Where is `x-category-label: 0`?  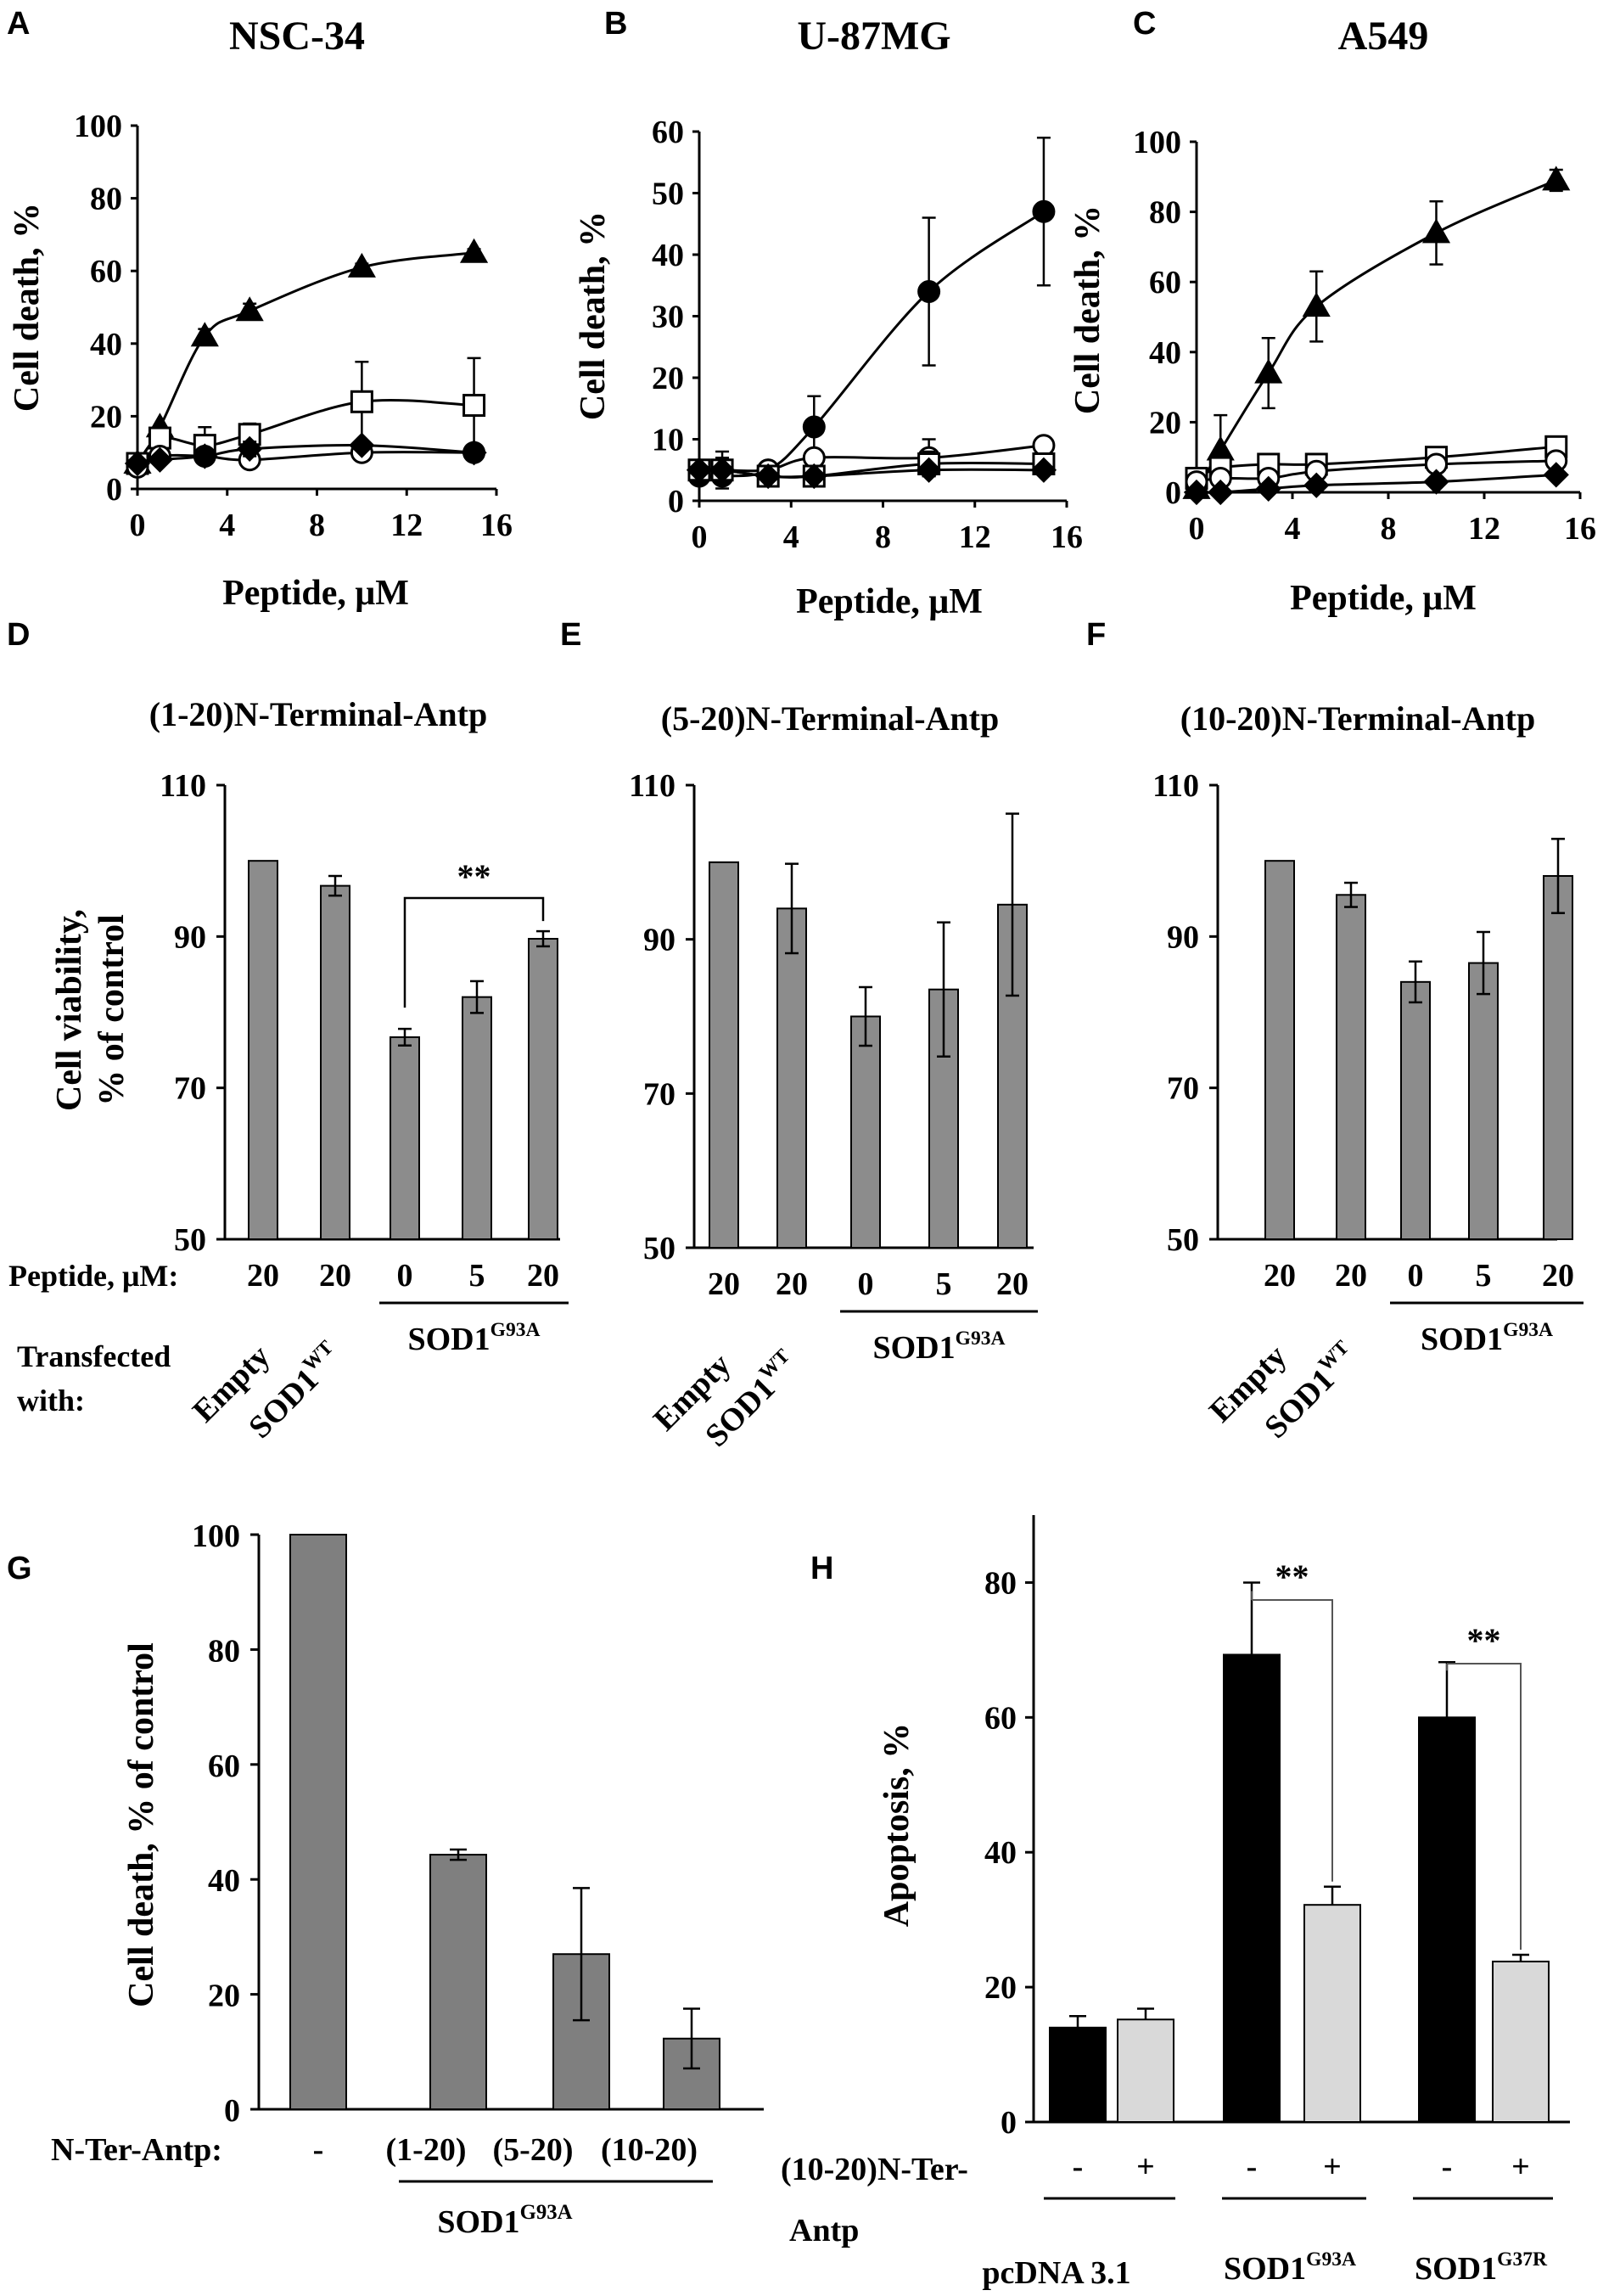
x-category-label: 0 is located at coordinates (866, 1284).